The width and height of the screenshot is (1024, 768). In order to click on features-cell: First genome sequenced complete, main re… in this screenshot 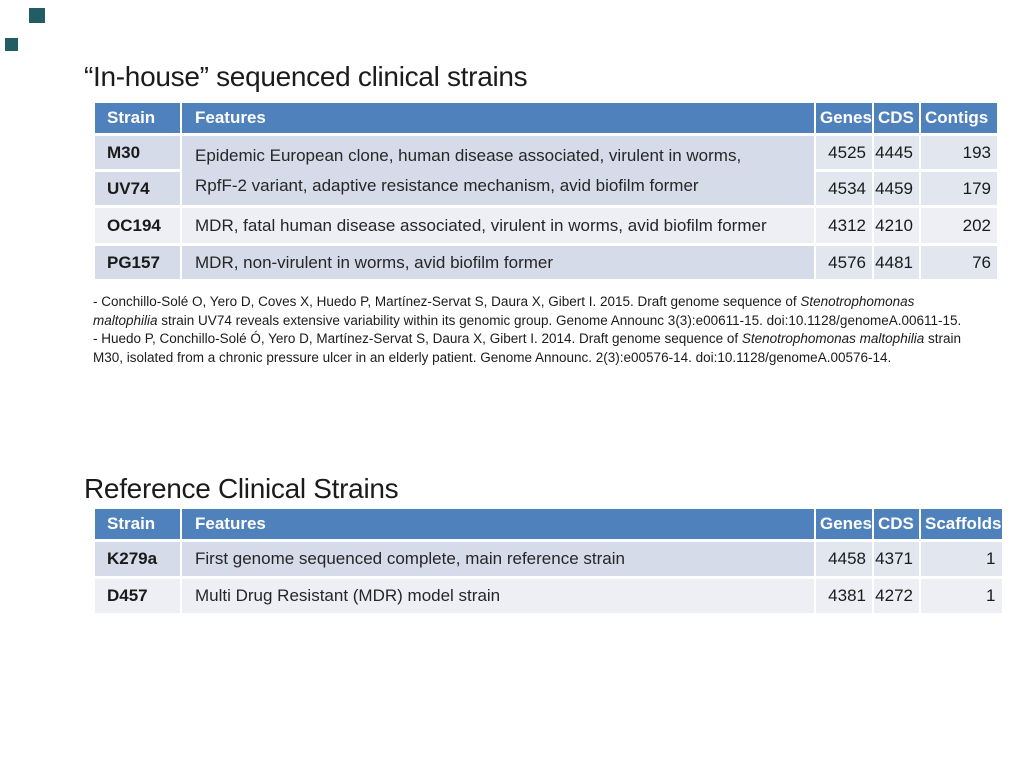, I will do `click(498, 559)`.